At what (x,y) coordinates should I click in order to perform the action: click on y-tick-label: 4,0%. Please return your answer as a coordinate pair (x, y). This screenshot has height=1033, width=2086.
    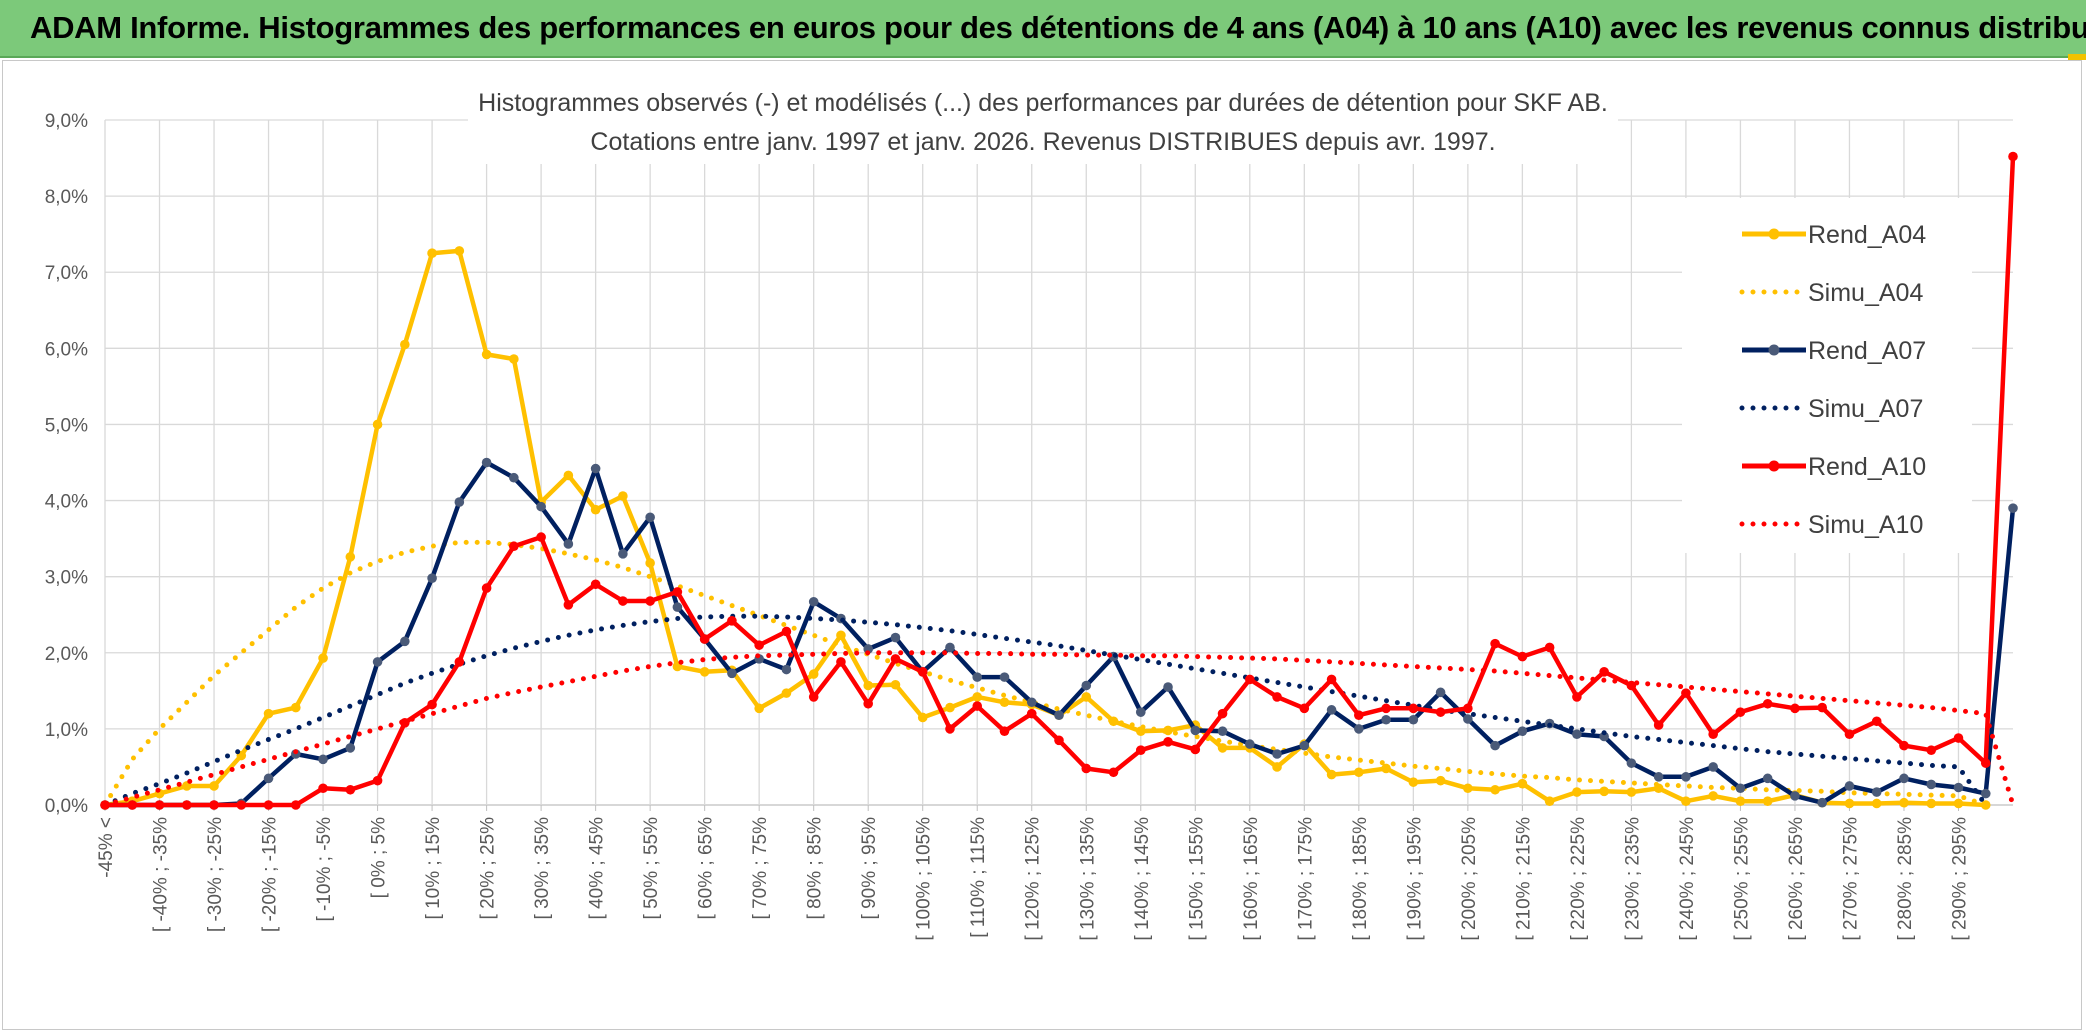
    Looking at the image, I should click on (66, 502).